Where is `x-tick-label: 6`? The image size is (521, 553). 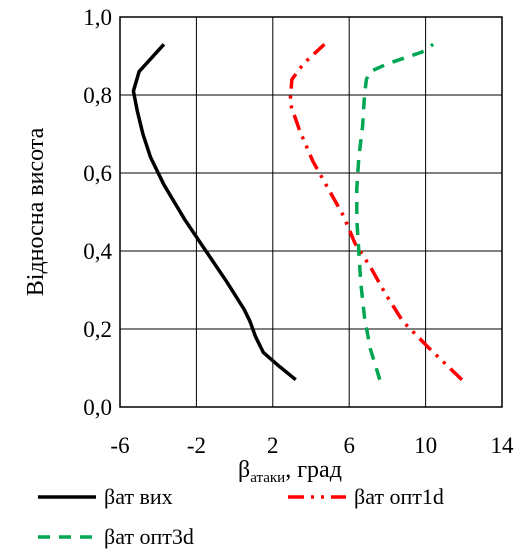 x-tick-label: 6 is located at coordinates (349, 445).